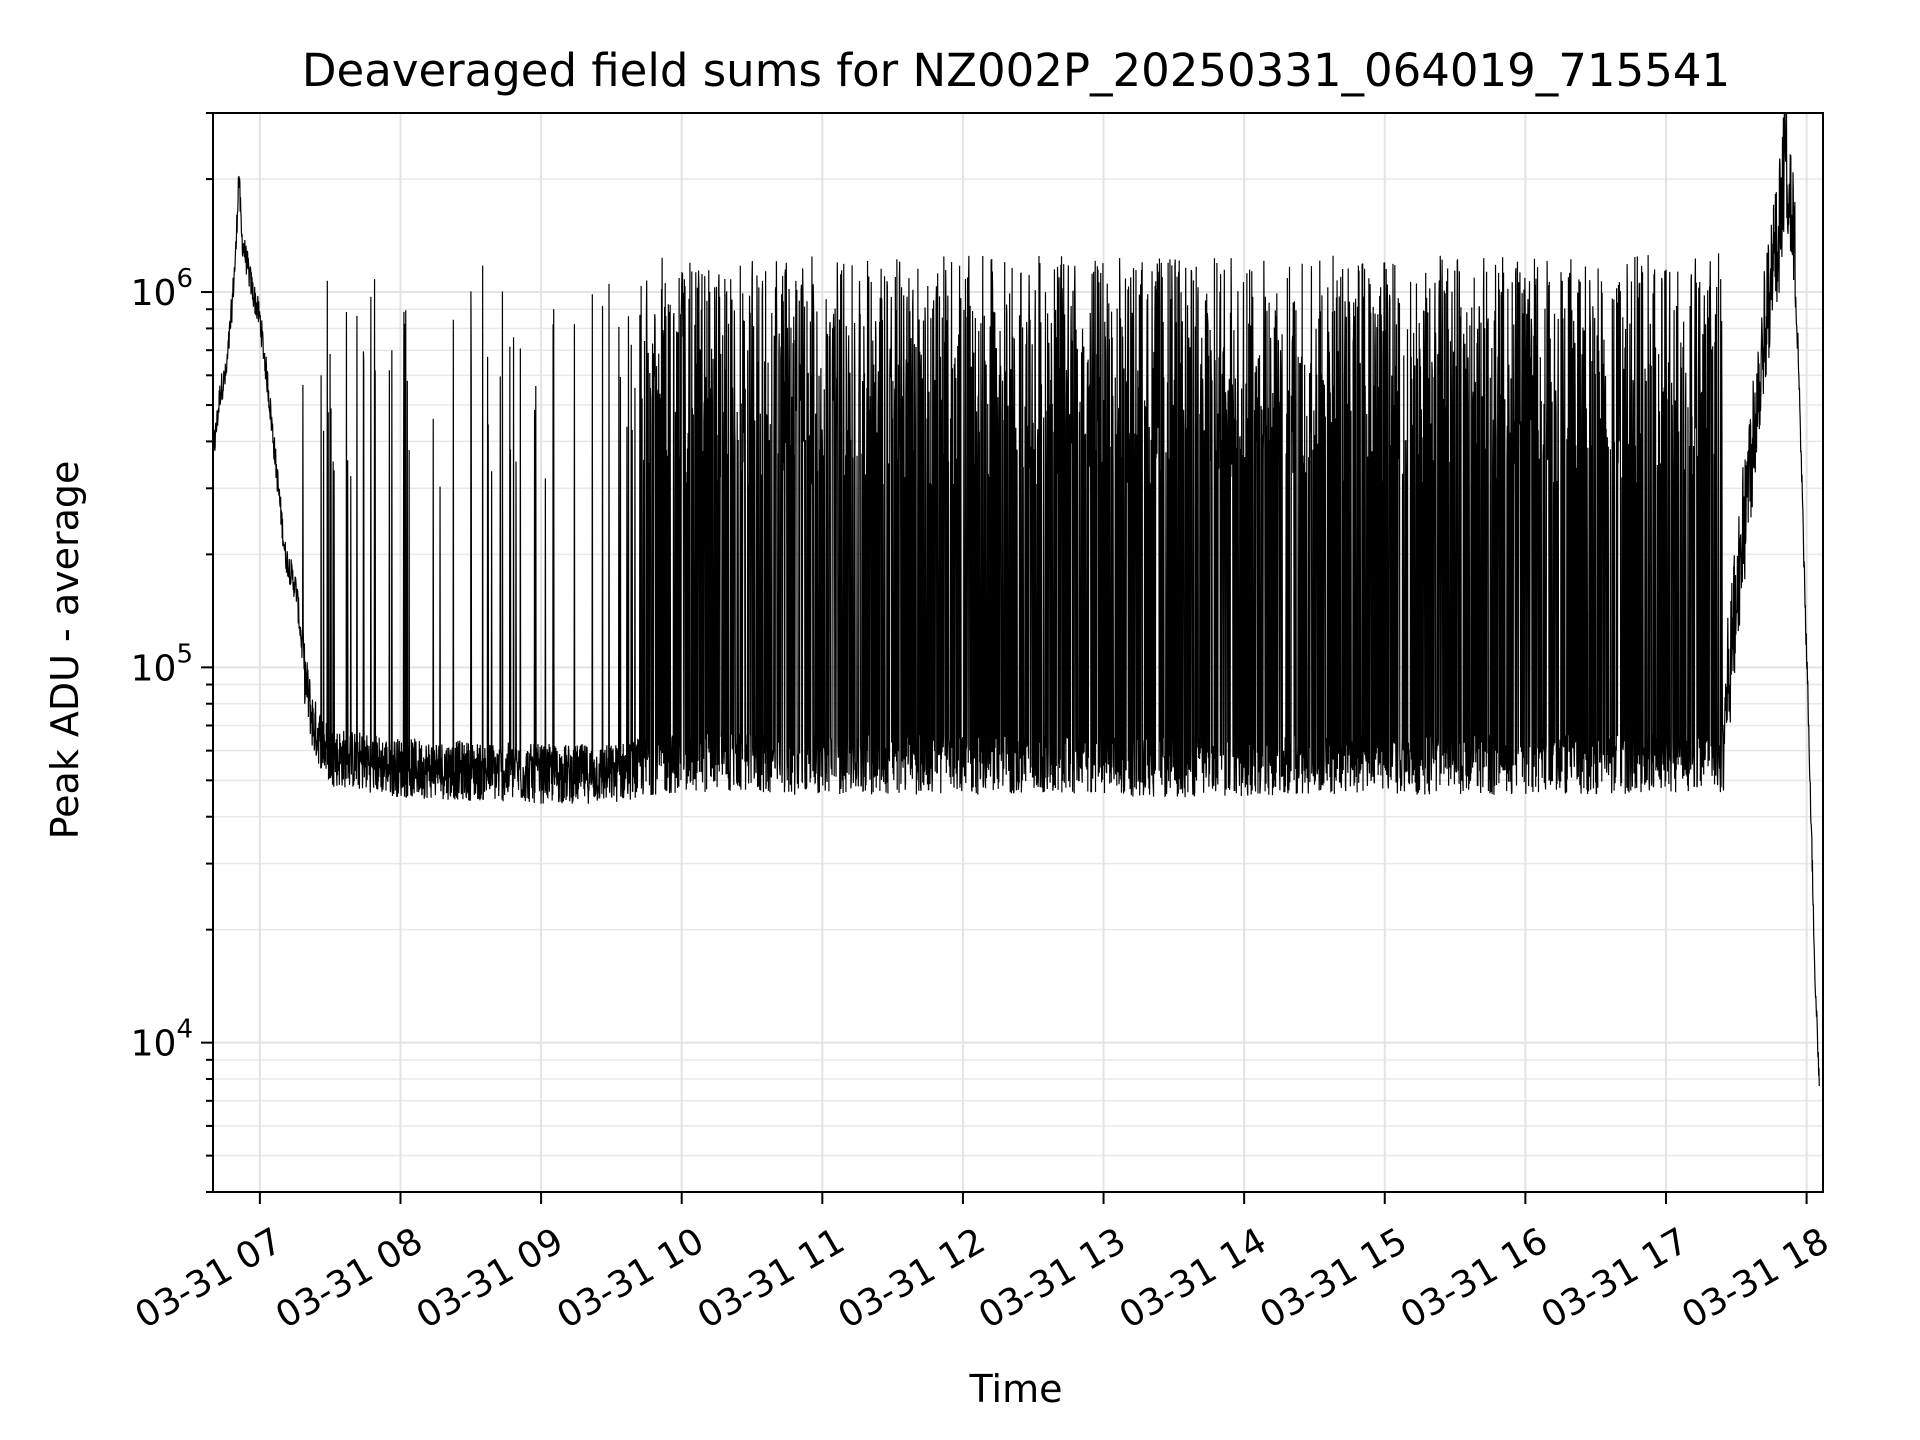  I want to click on x-tick-label: 03-31 11, so click(771, 1278).